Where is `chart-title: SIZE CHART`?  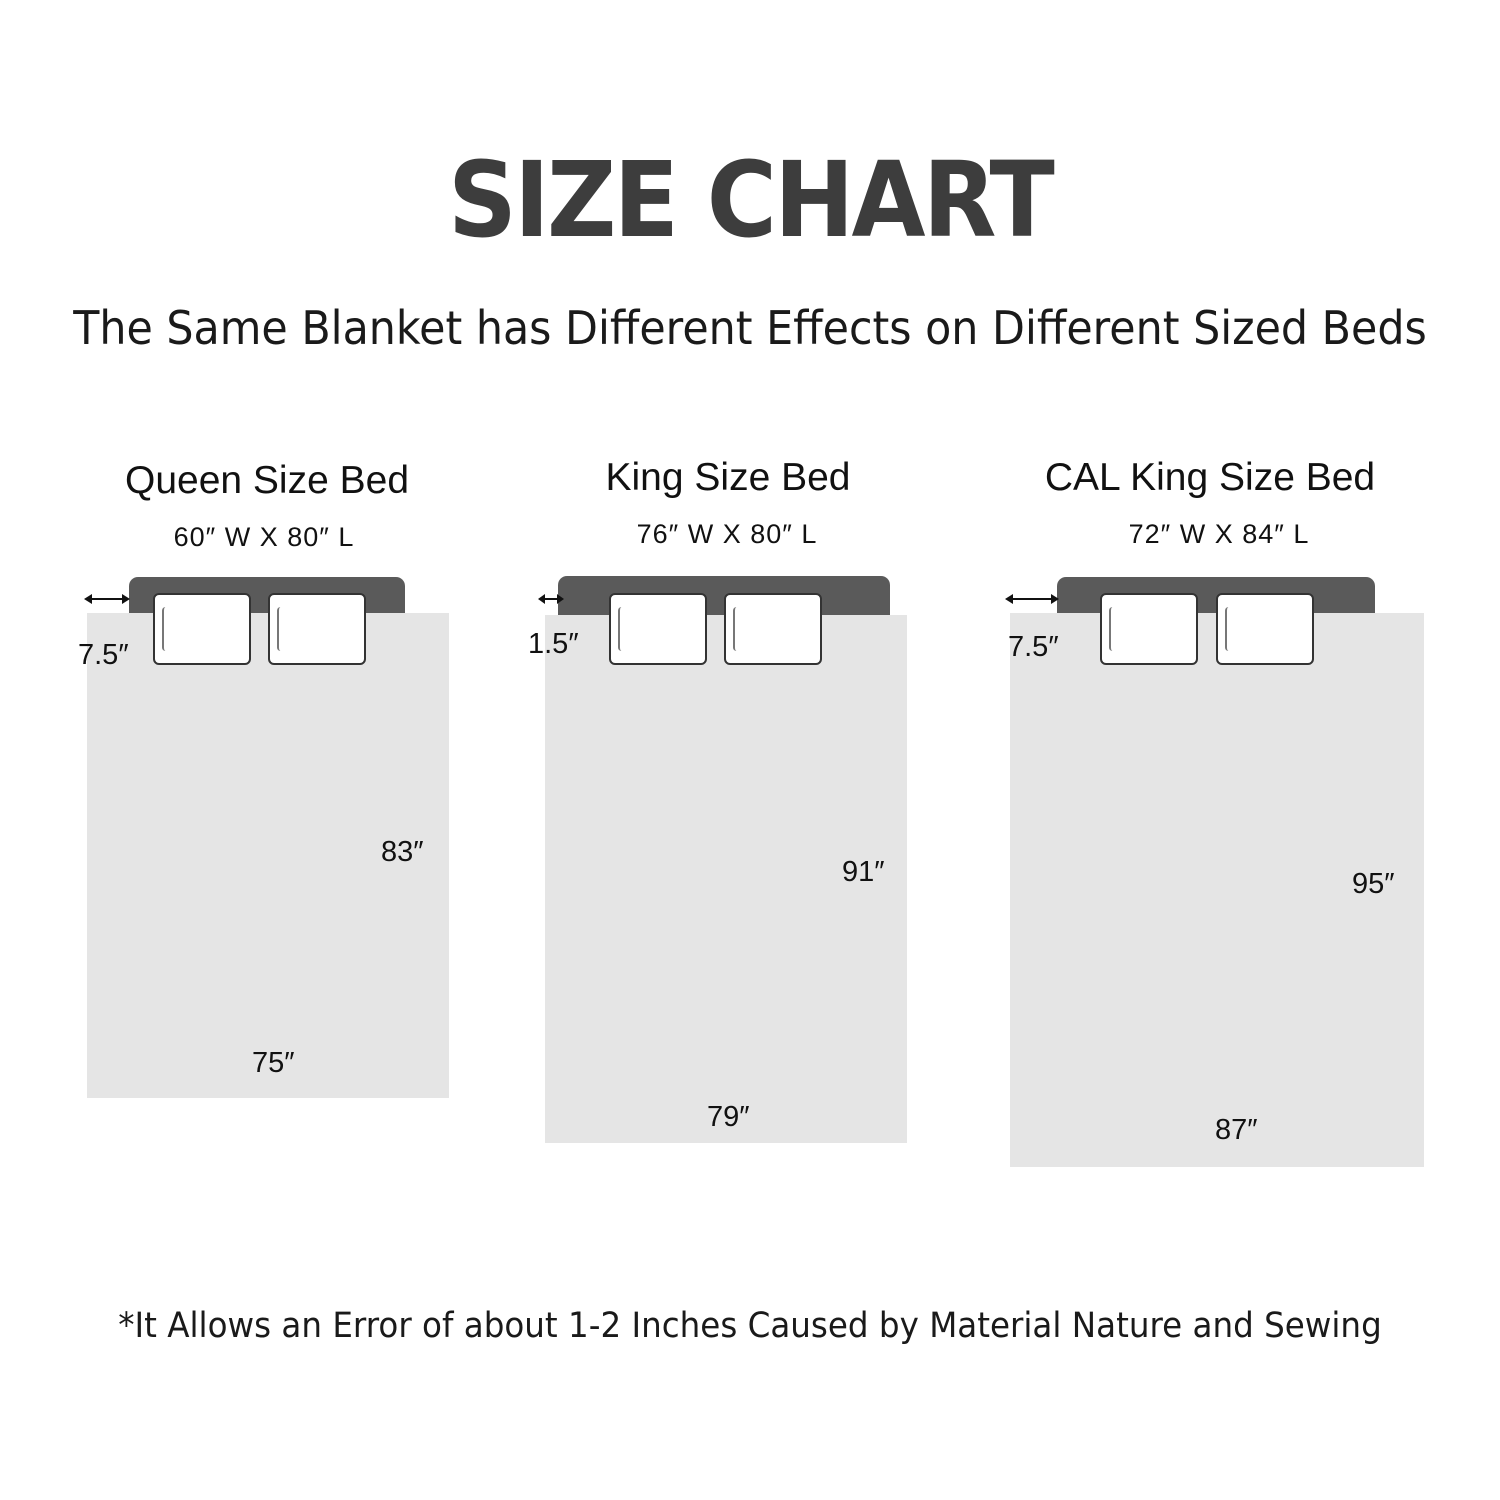
chart-title: SIZE CHART is located at coordinates (751, 200).